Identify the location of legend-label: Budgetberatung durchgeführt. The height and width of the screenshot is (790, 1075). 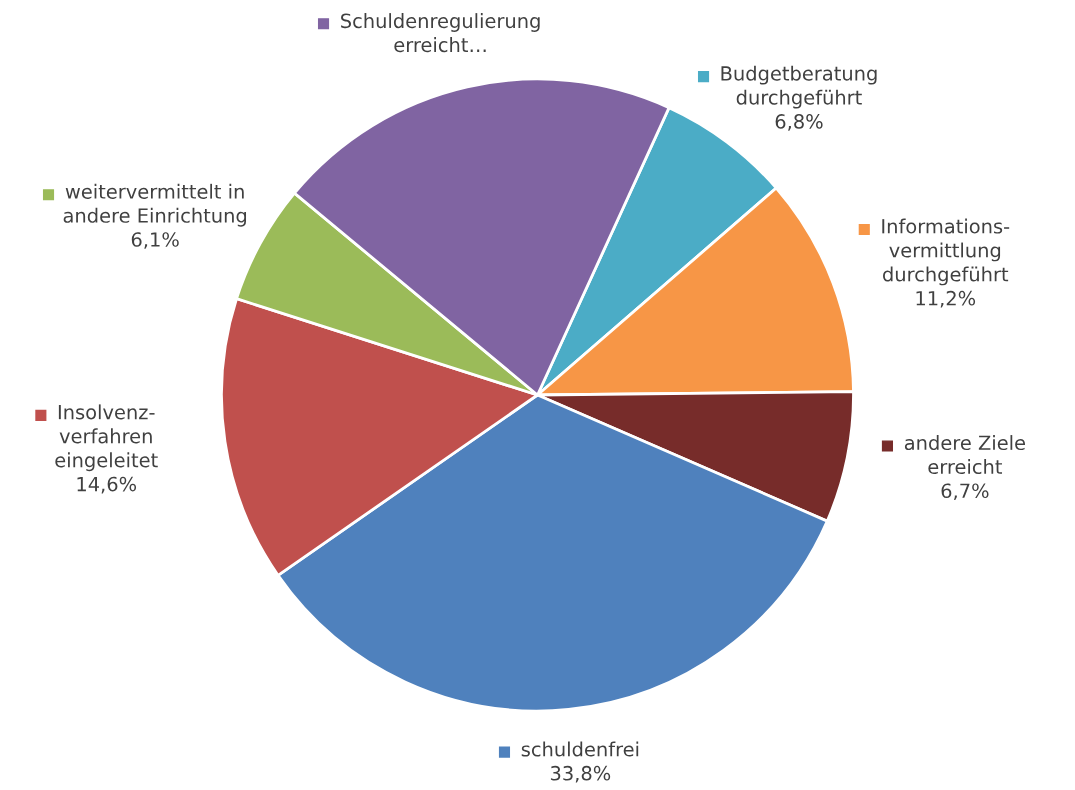
(799, 87).